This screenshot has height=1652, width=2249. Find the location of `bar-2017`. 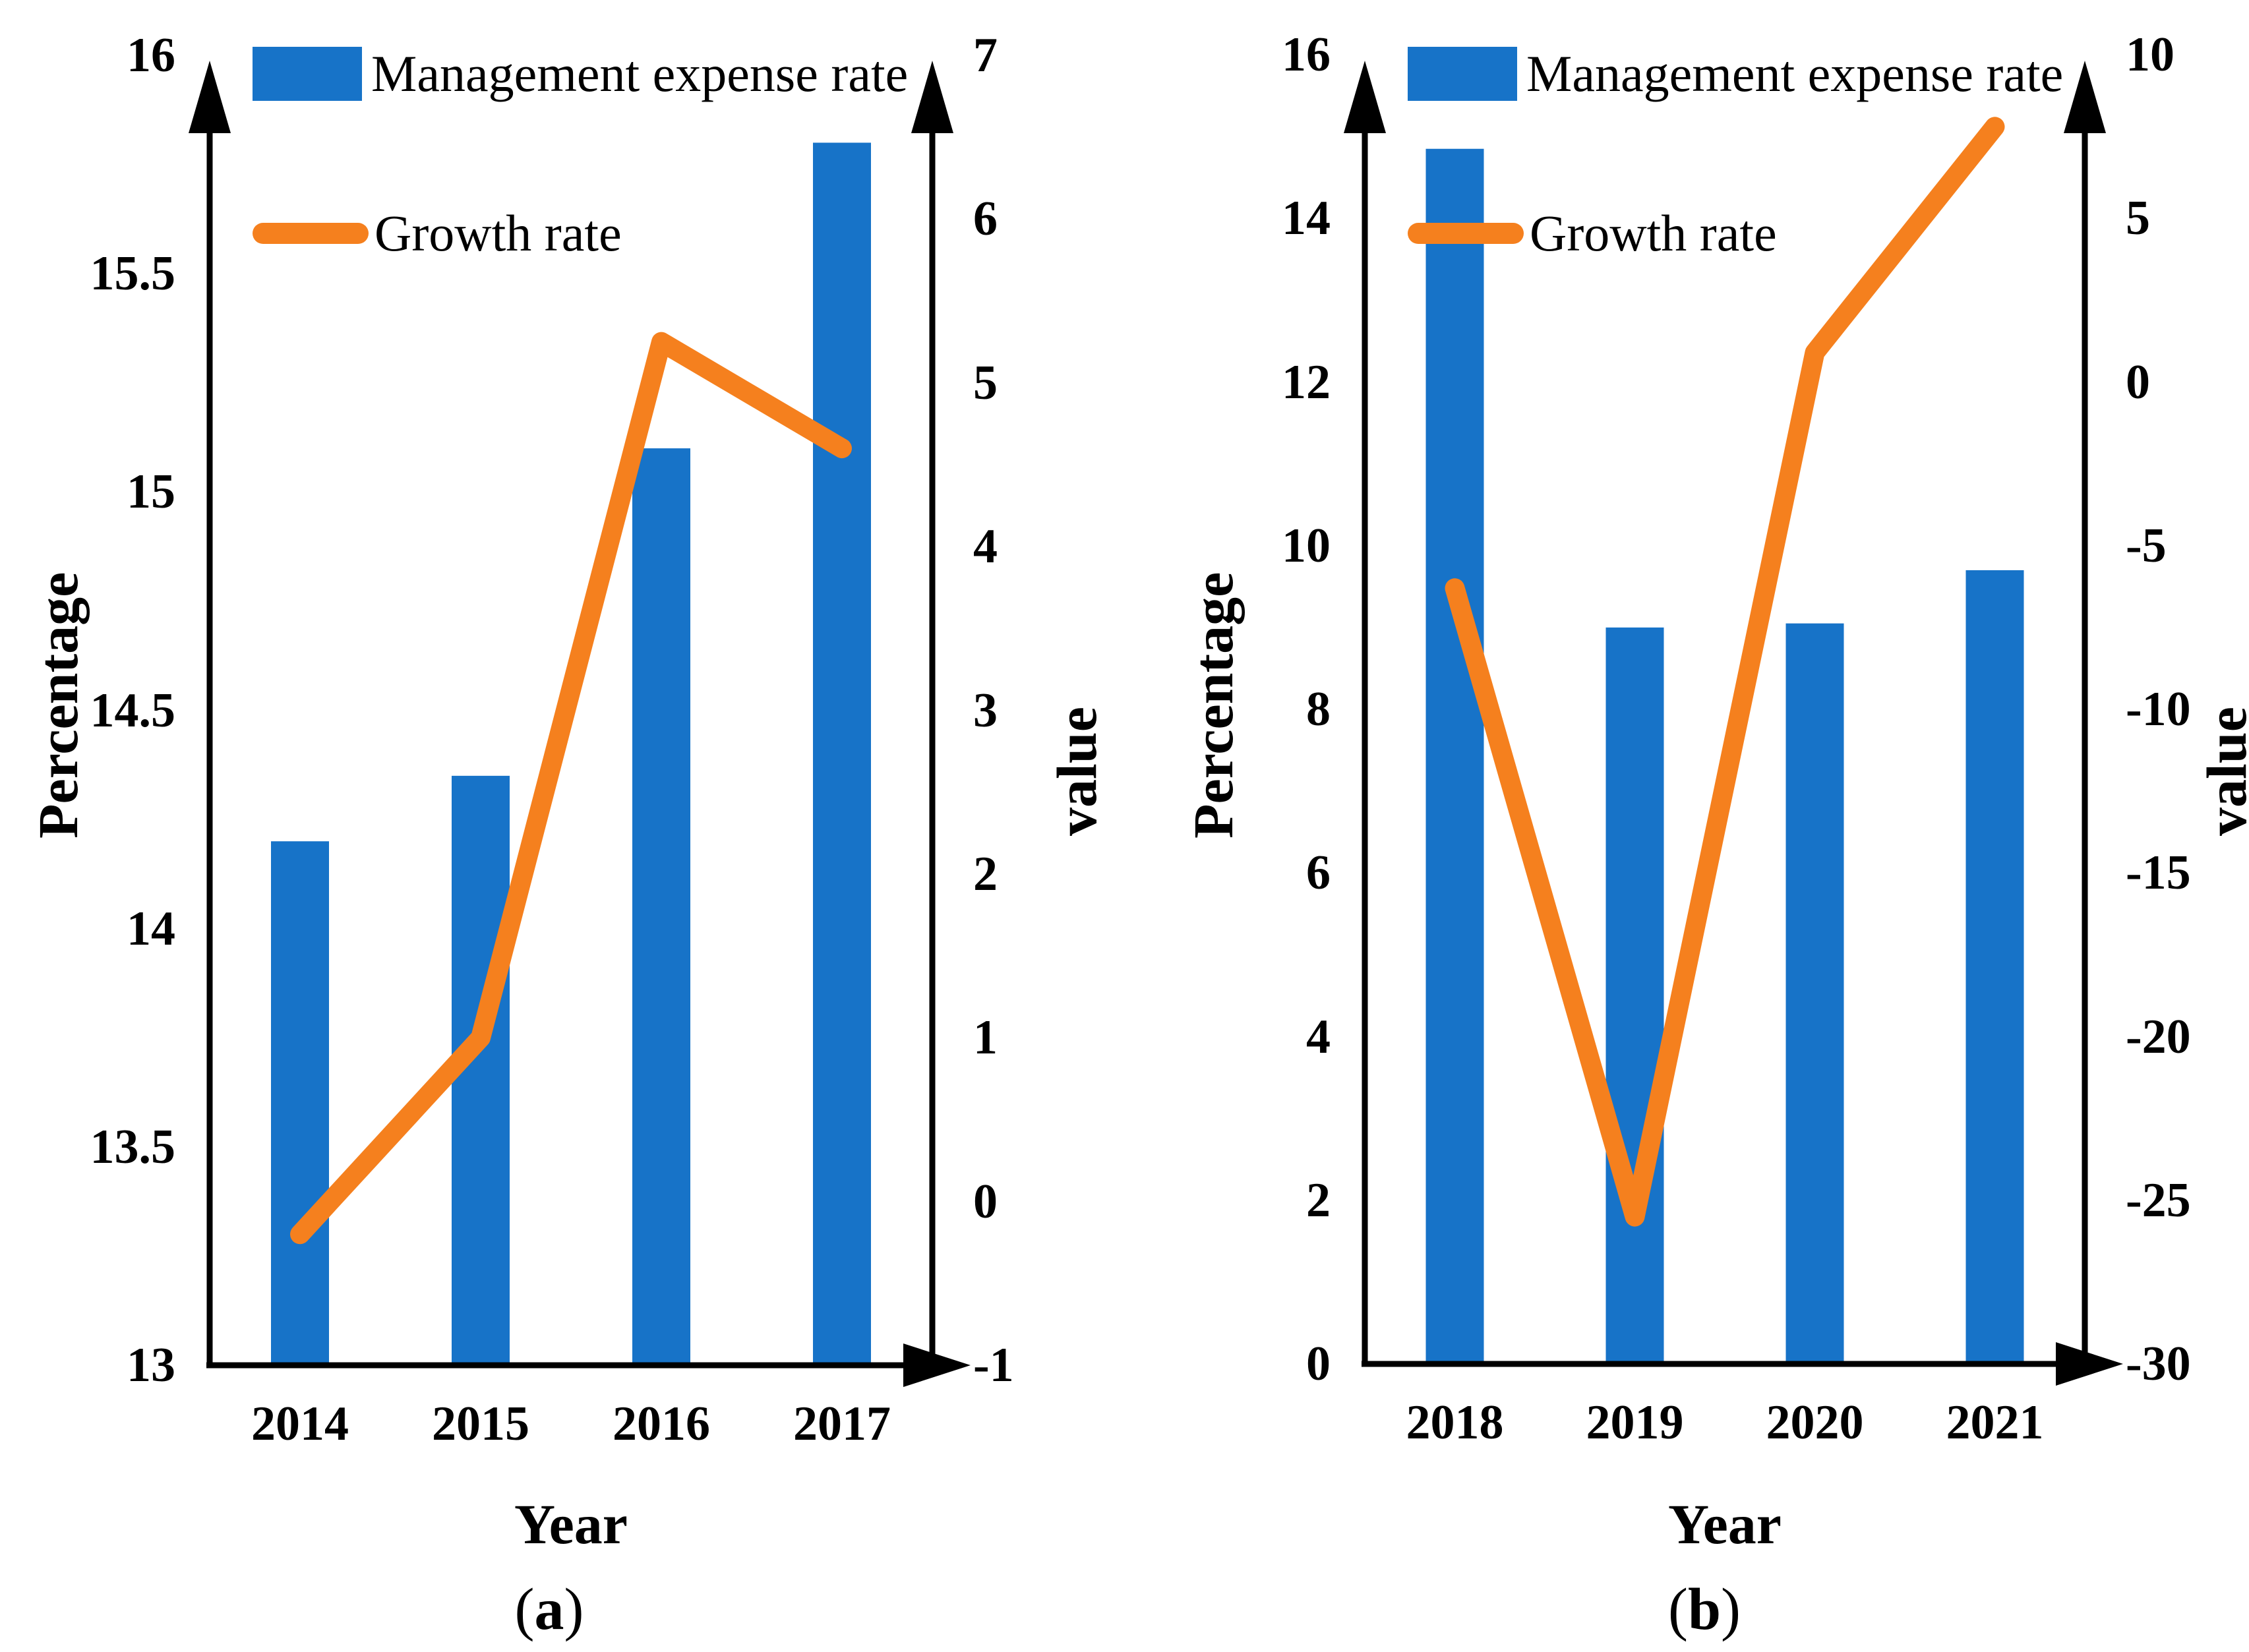

bar-2017 is located at coordinates (842, 753).